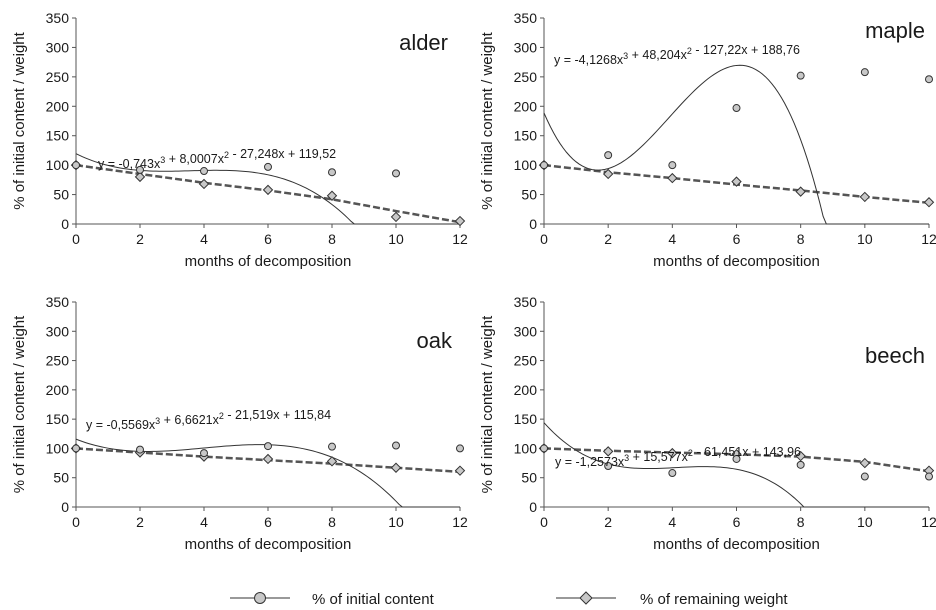 The image size is (936, 610). What do you see at coordinates (435, 340) in the screenshot?
I see `panel-label: oak` at bounding box center [435, 340].